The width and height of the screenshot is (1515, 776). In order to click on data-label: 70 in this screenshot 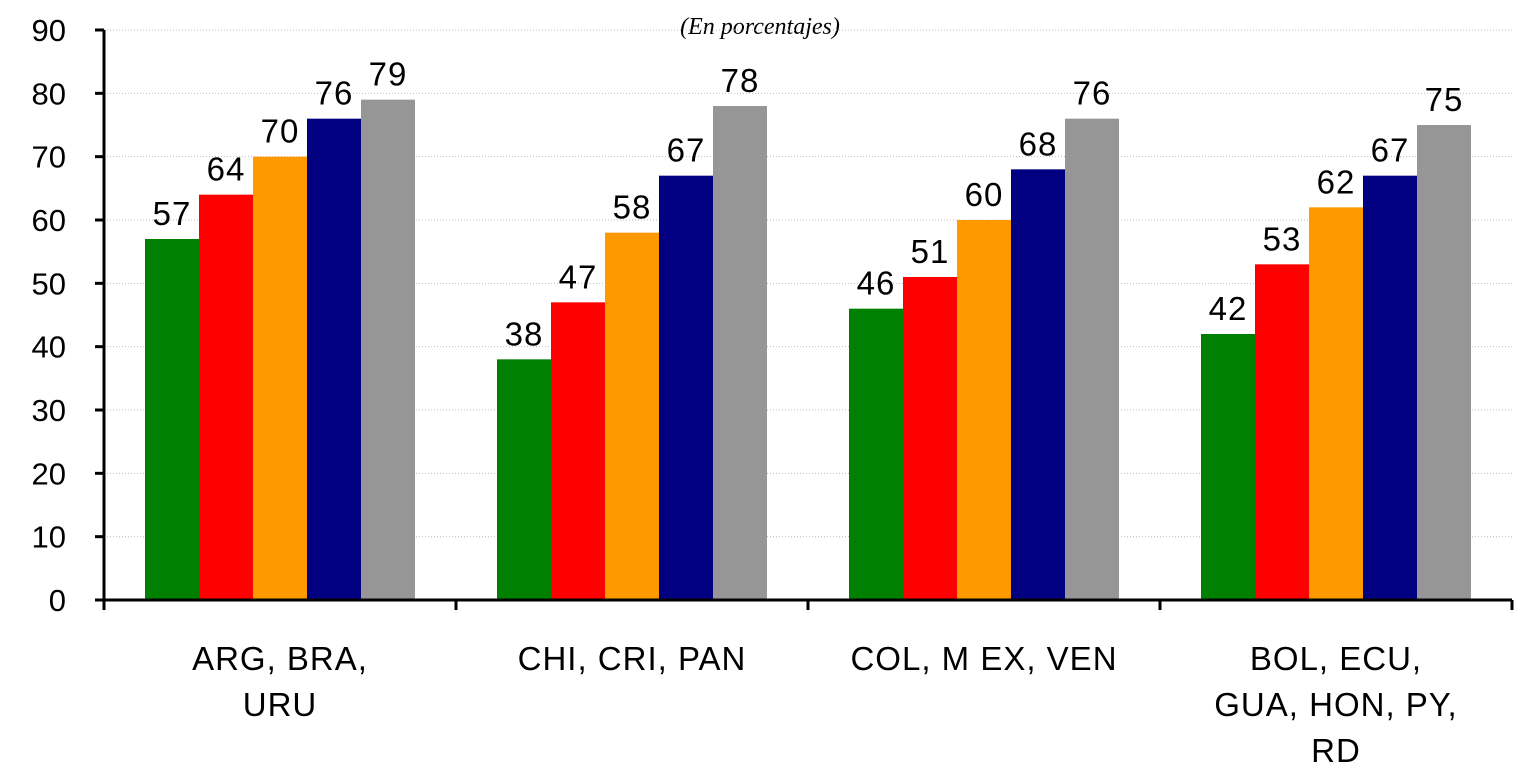, I will do `click(280, 131)`.